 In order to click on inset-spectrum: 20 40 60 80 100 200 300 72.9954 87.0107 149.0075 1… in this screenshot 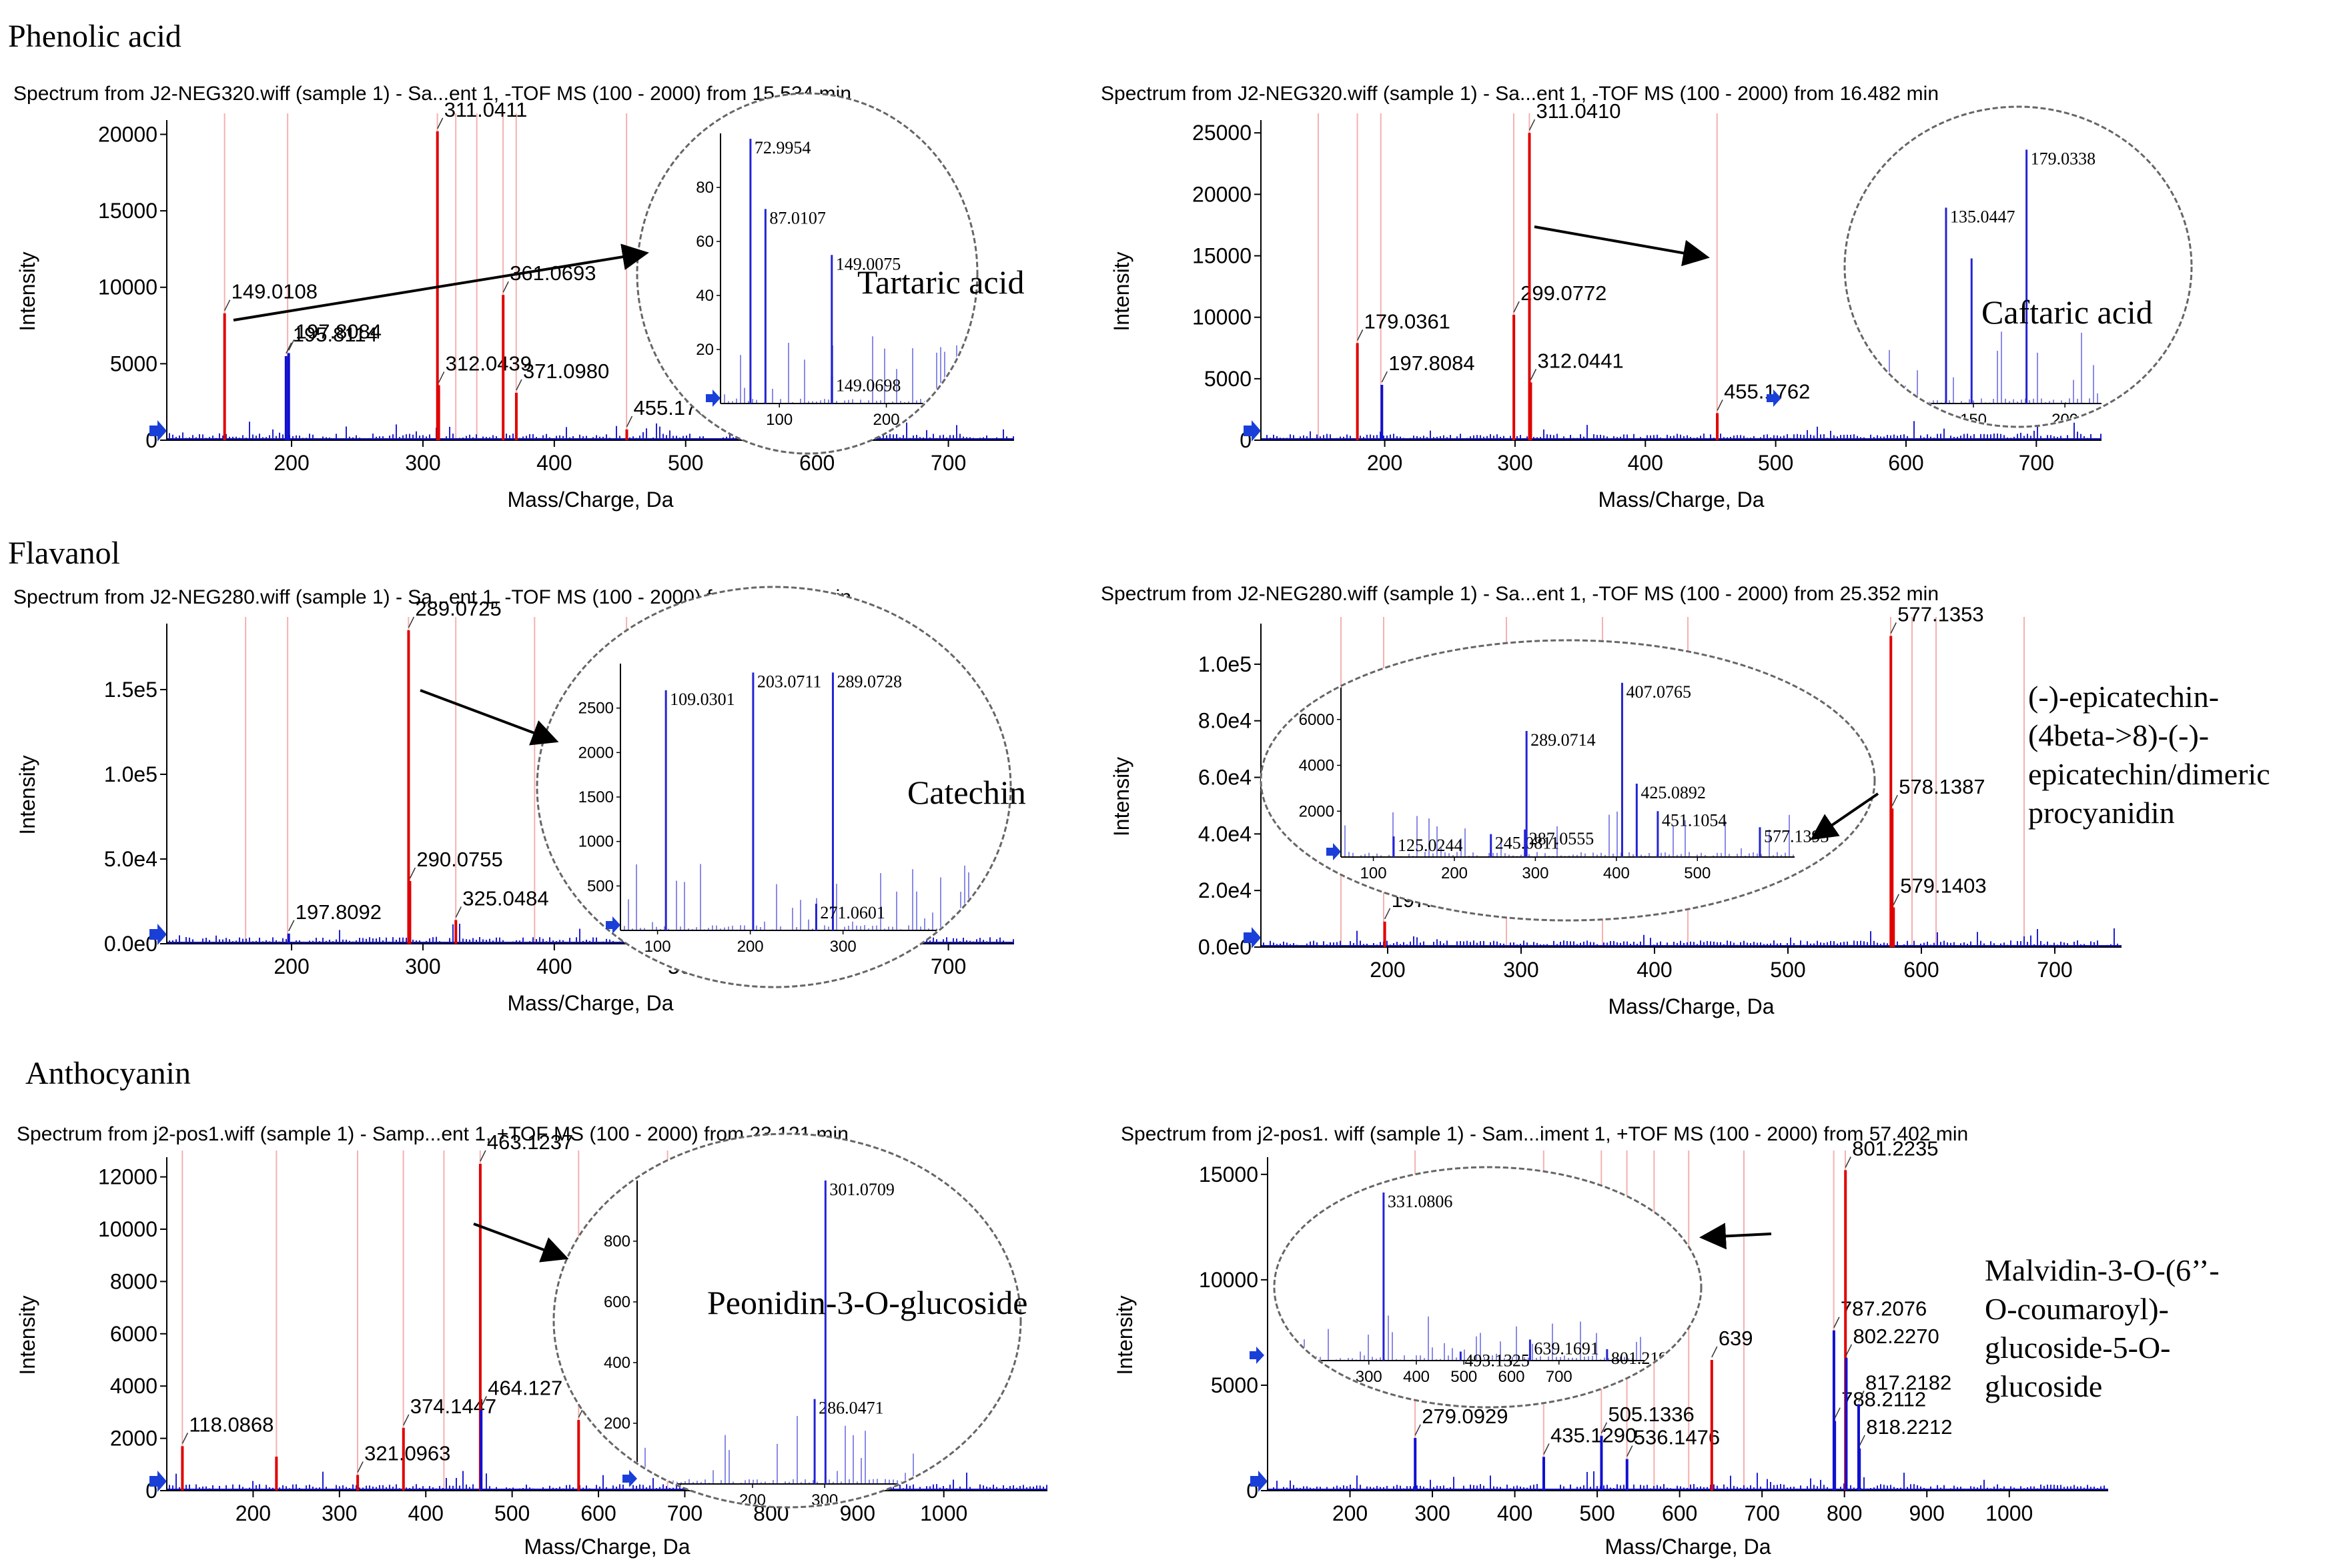, I will do `click(821, 273)`.